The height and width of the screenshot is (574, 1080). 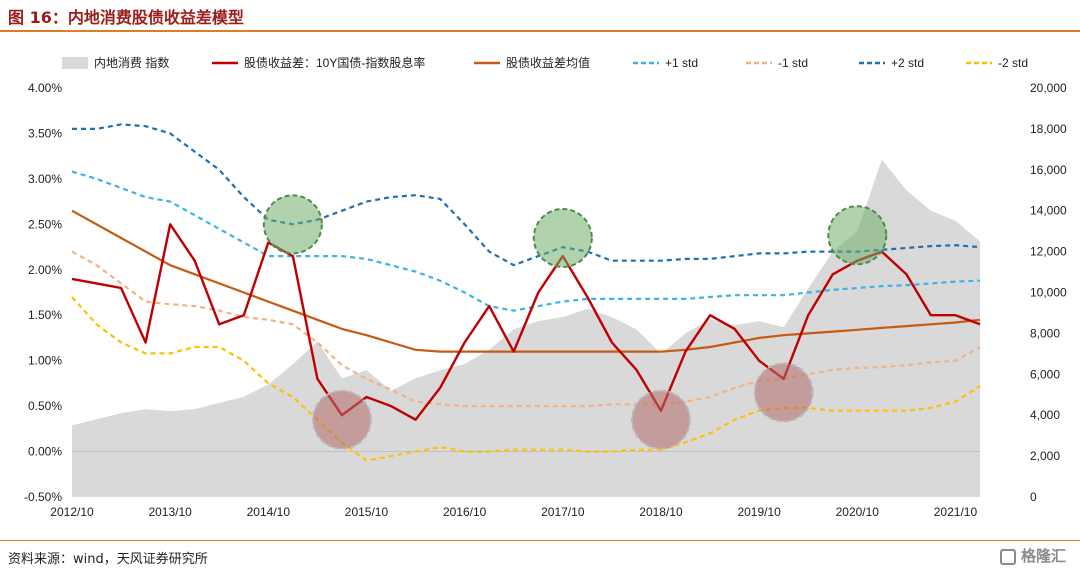 I want to click on legend-item-plus2: +2 std, so click(x=891, y=63).